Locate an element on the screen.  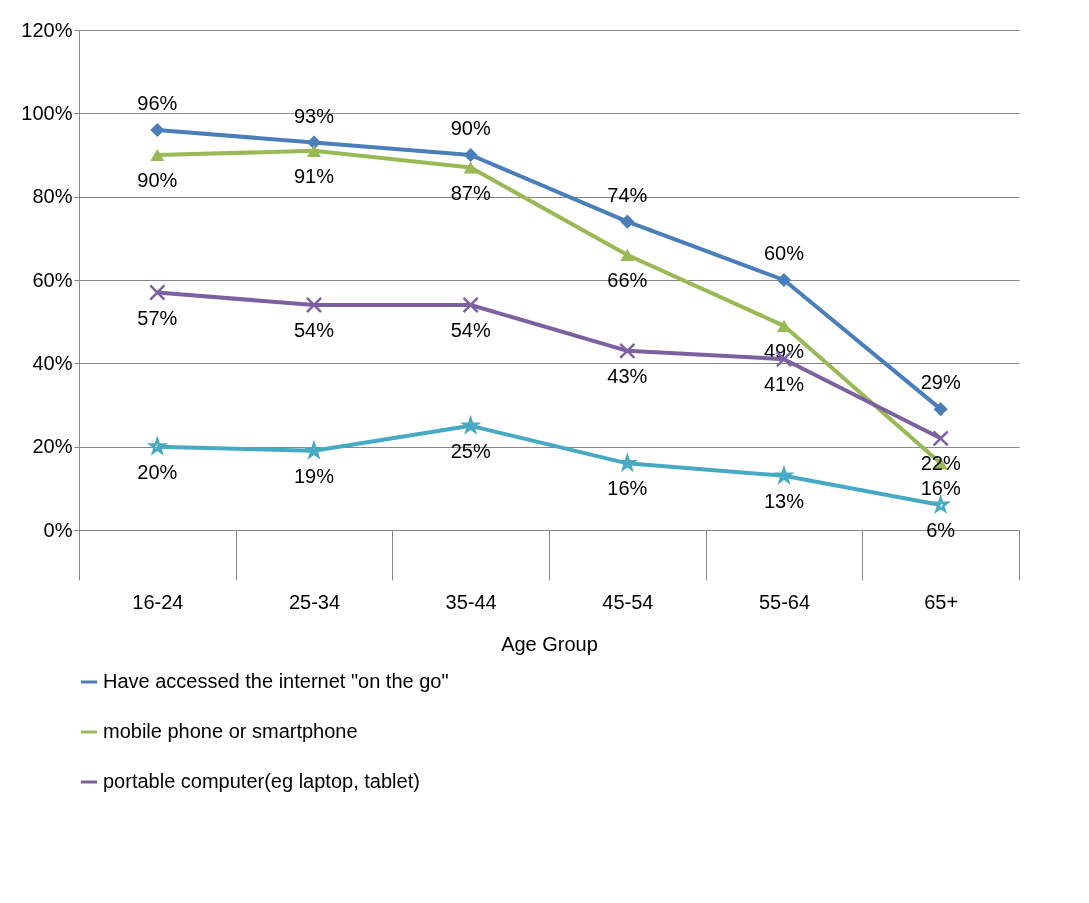
data-label: 91% is located at coordinates (314, 175).